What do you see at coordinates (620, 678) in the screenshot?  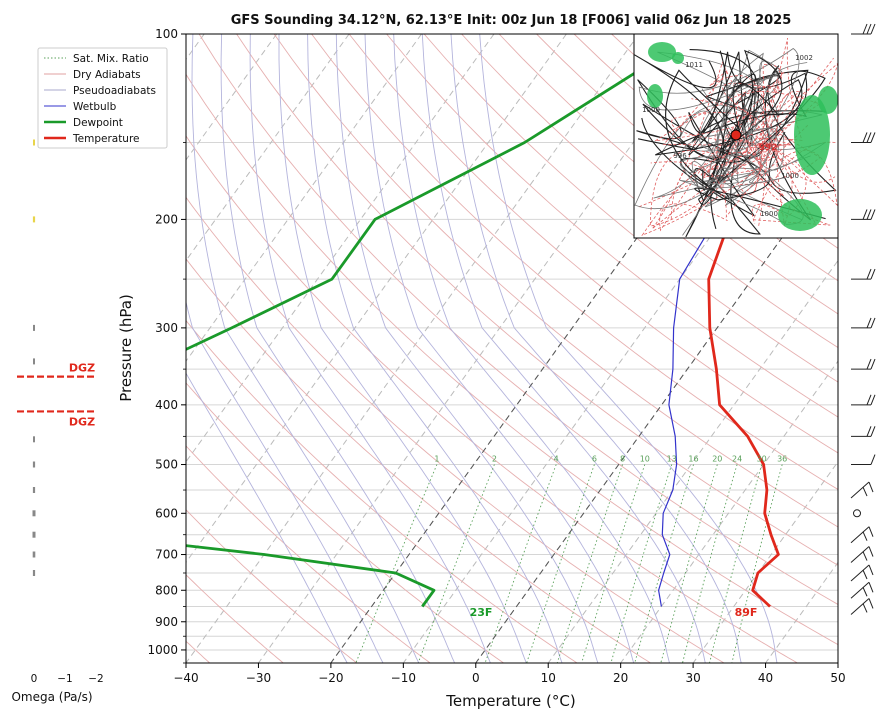 I see `x-tick-label: 20` at bounding box center [620, 678].